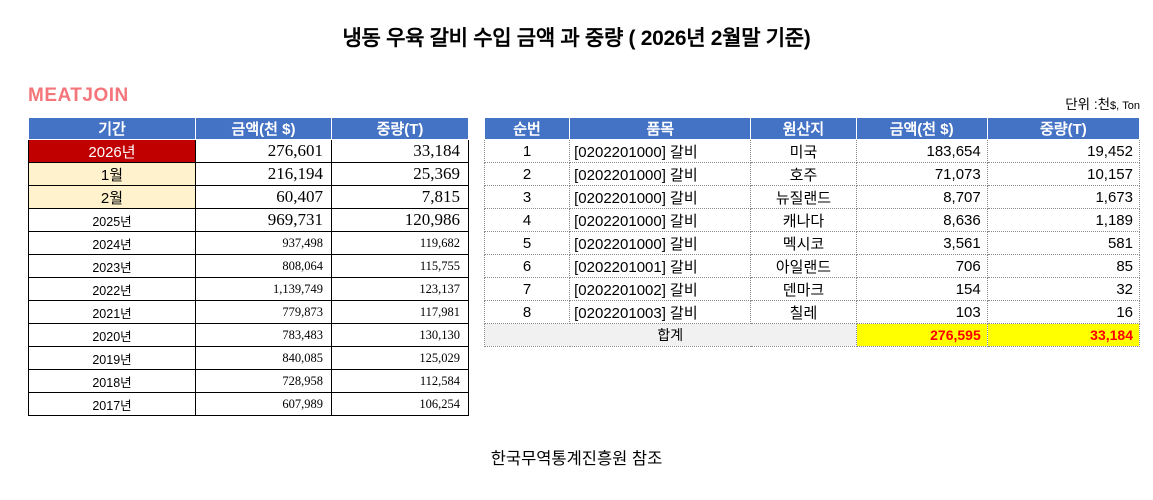 This screenshot has width=1153, height=500. Describe the element at coordinates (400, 243) in the screenshot. I see `weight-cell: 119,682` at that location.